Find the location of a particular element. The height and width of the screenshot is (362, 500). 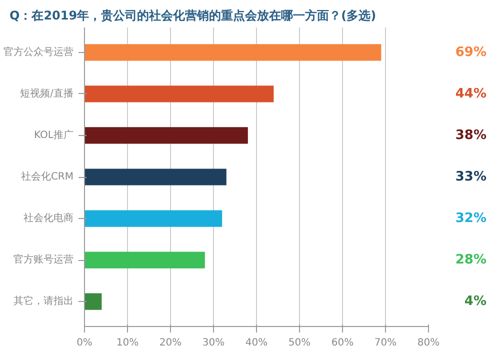

x-tick-label: 30% is located at coordinates (213, 343).